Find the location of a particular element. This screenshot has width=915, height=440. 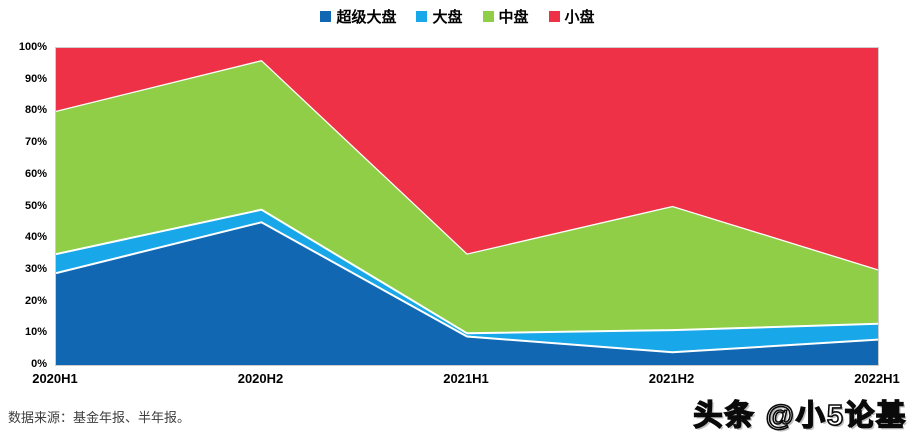

legend-label: 小盘 is located at coordinates (579, 17).